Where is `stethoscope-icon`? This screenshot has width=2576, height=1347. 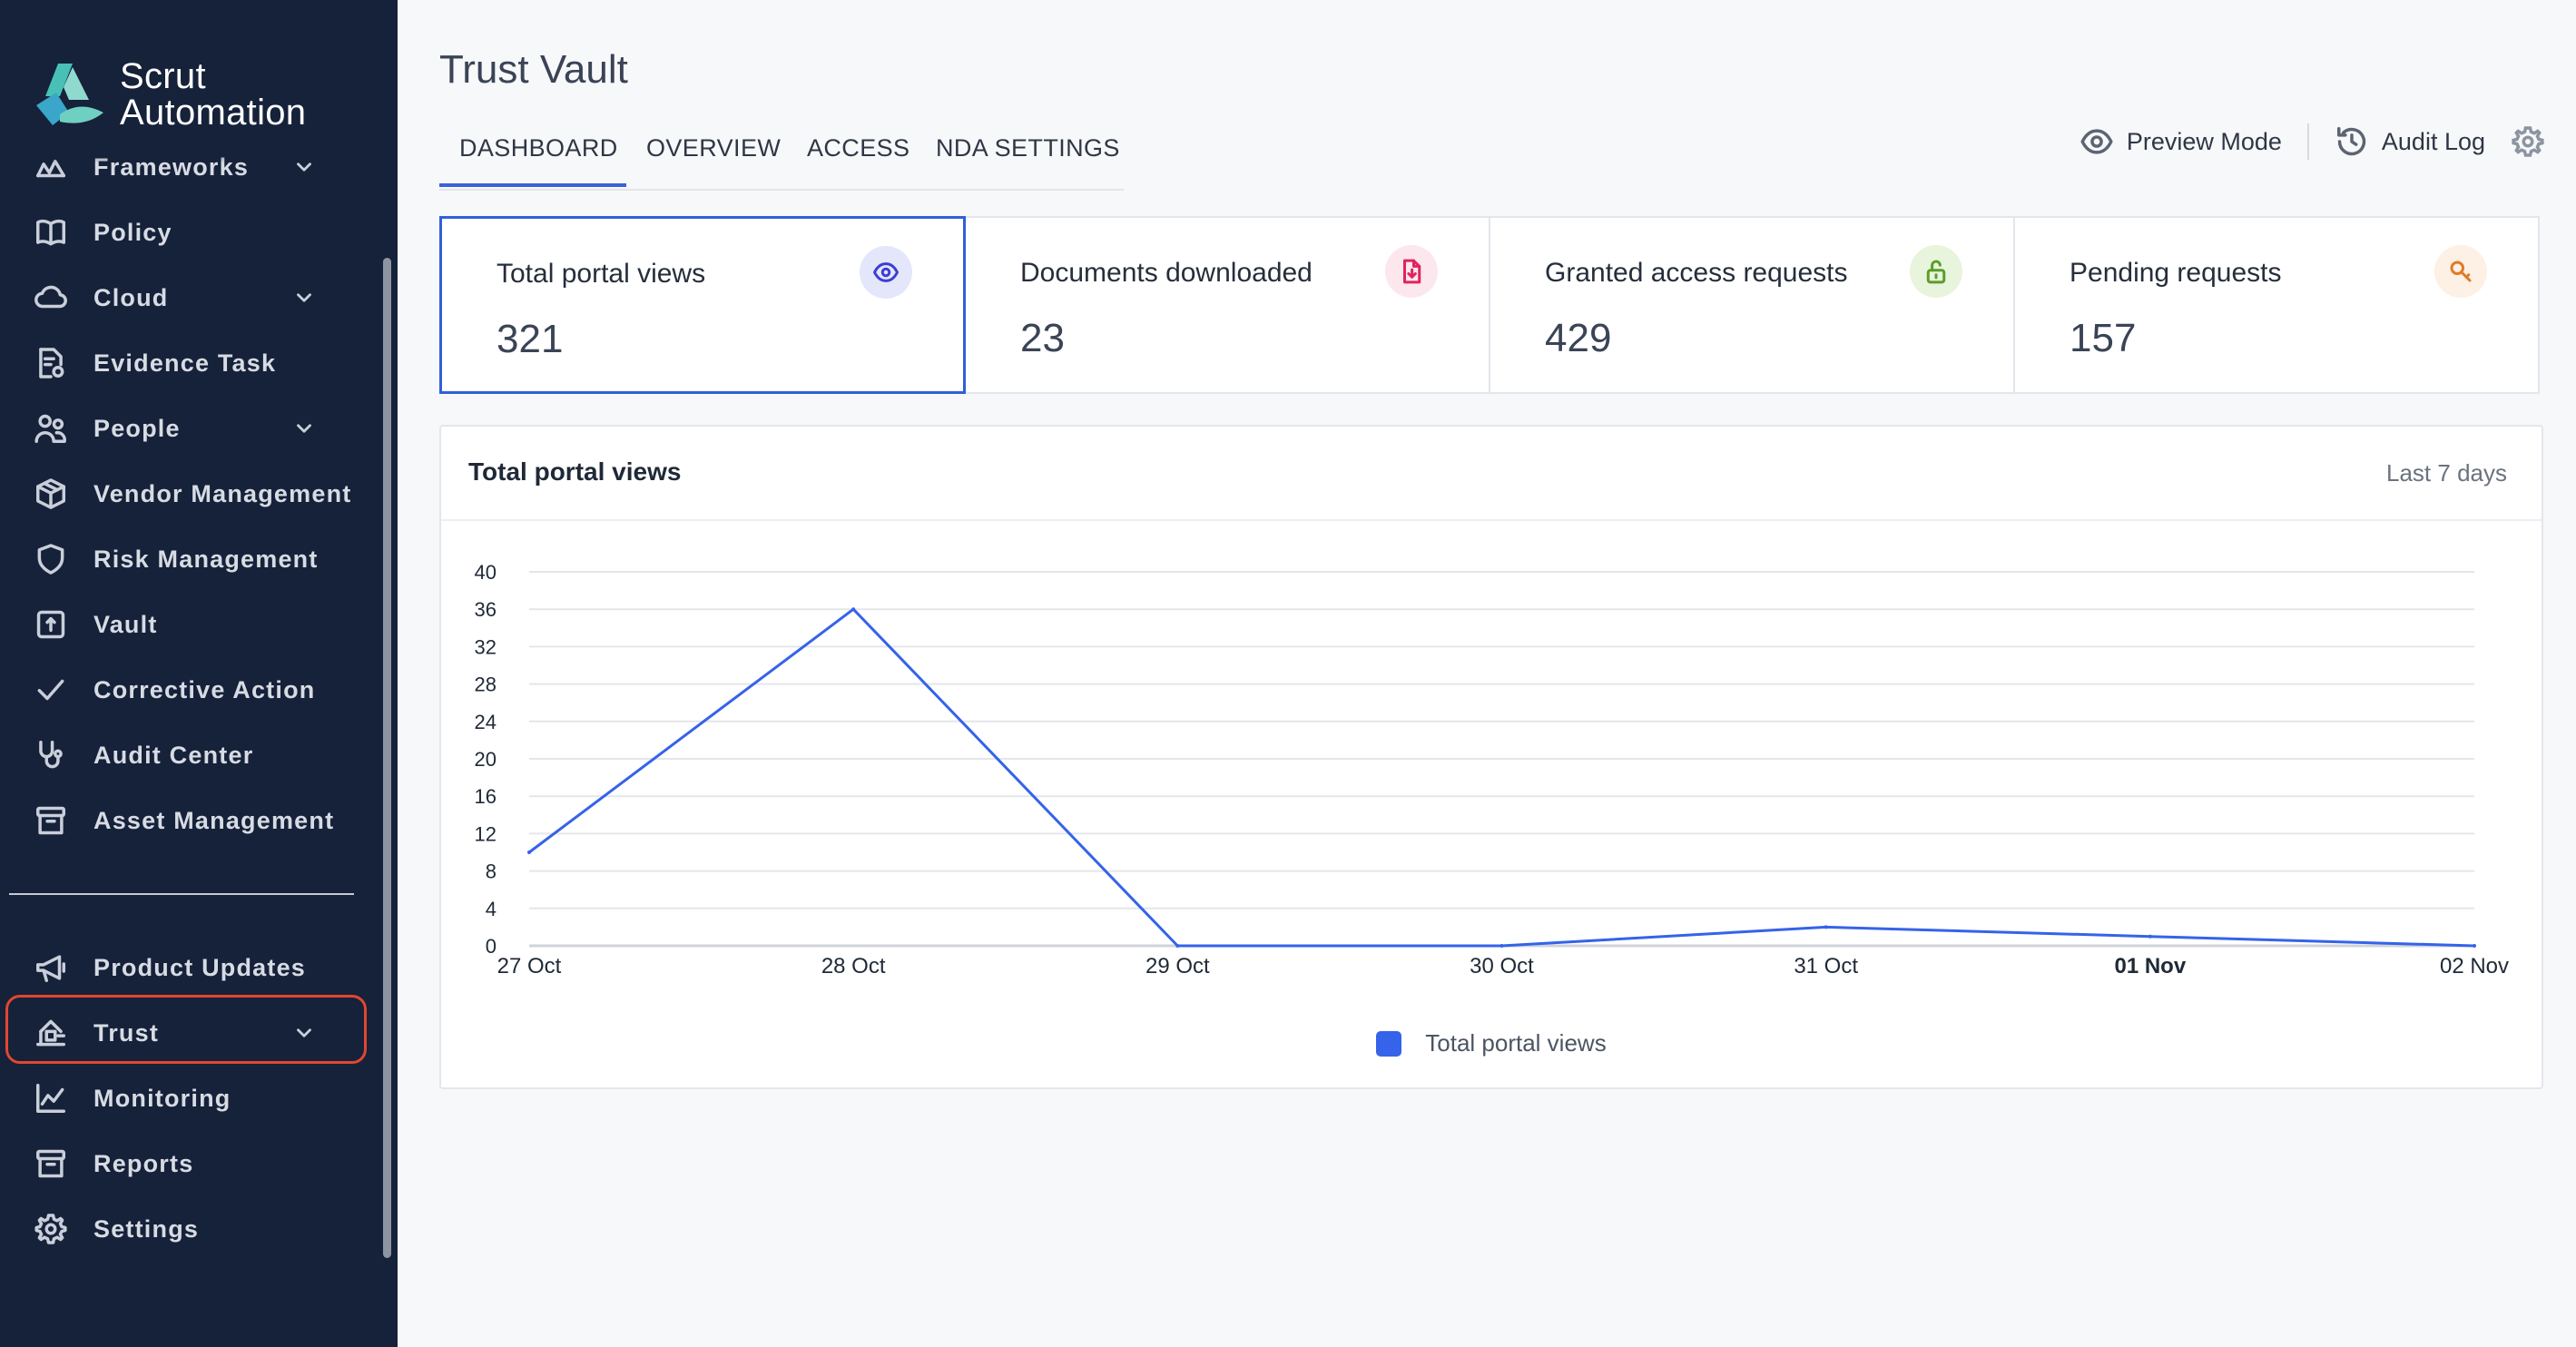
stethoscope-icon is located at coordinates (51, 755).